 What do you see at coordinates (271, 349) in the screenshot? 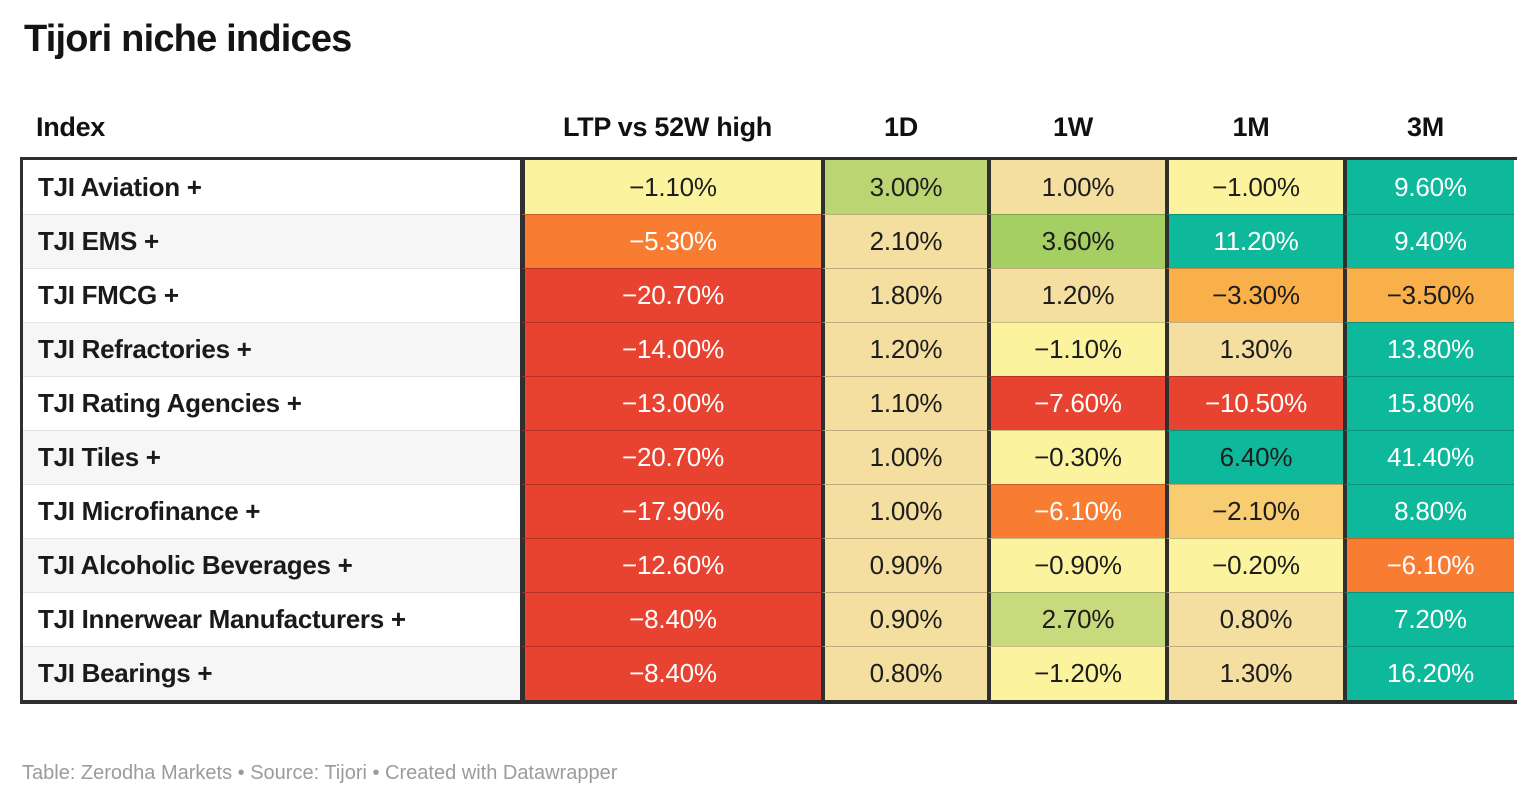
I see `row-label: TJI Refractories +` at bounding box center [271, 349].